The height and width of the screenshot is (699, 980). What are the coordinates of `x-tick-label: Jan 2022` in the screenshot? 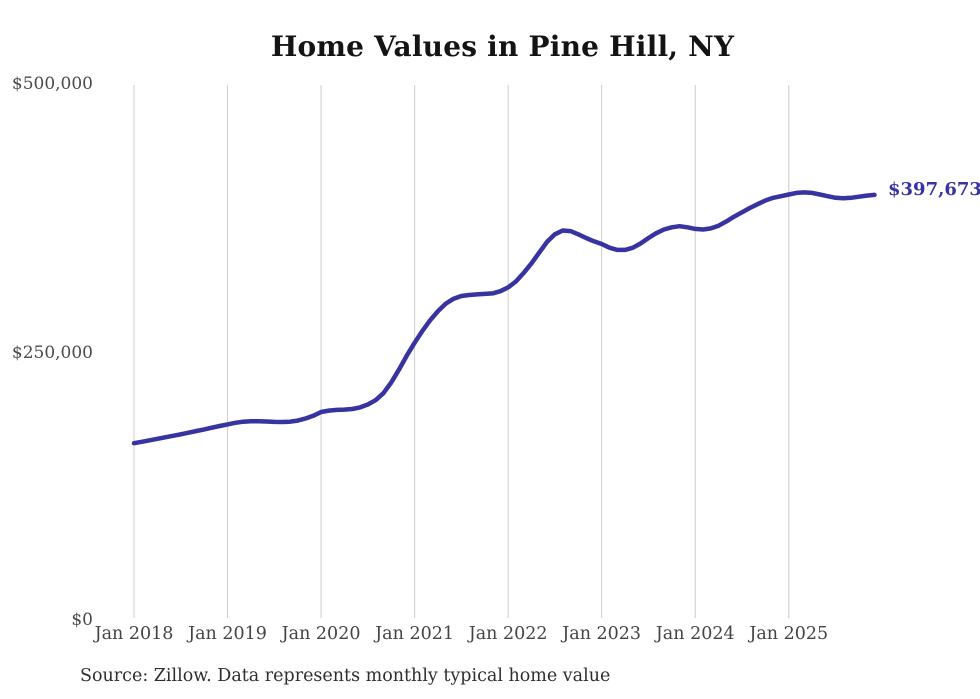 It's located at (508, 634).